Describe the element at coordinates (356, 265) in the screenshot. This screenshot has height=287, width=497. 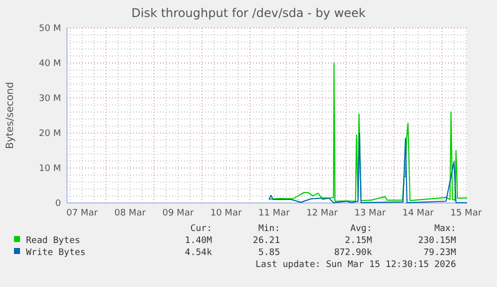
I see `text: Last update: Sun Mar 15 12:30:15 2026` at that location.